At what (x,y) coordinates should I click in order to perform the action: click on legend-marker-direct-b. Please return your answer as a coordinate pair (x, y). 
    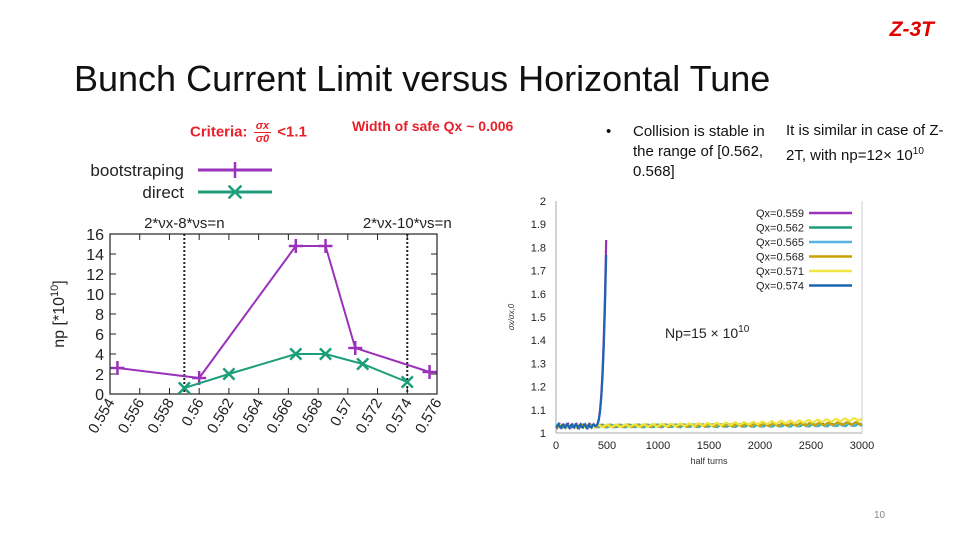
    Looking at the image, I should click on (235, 192).